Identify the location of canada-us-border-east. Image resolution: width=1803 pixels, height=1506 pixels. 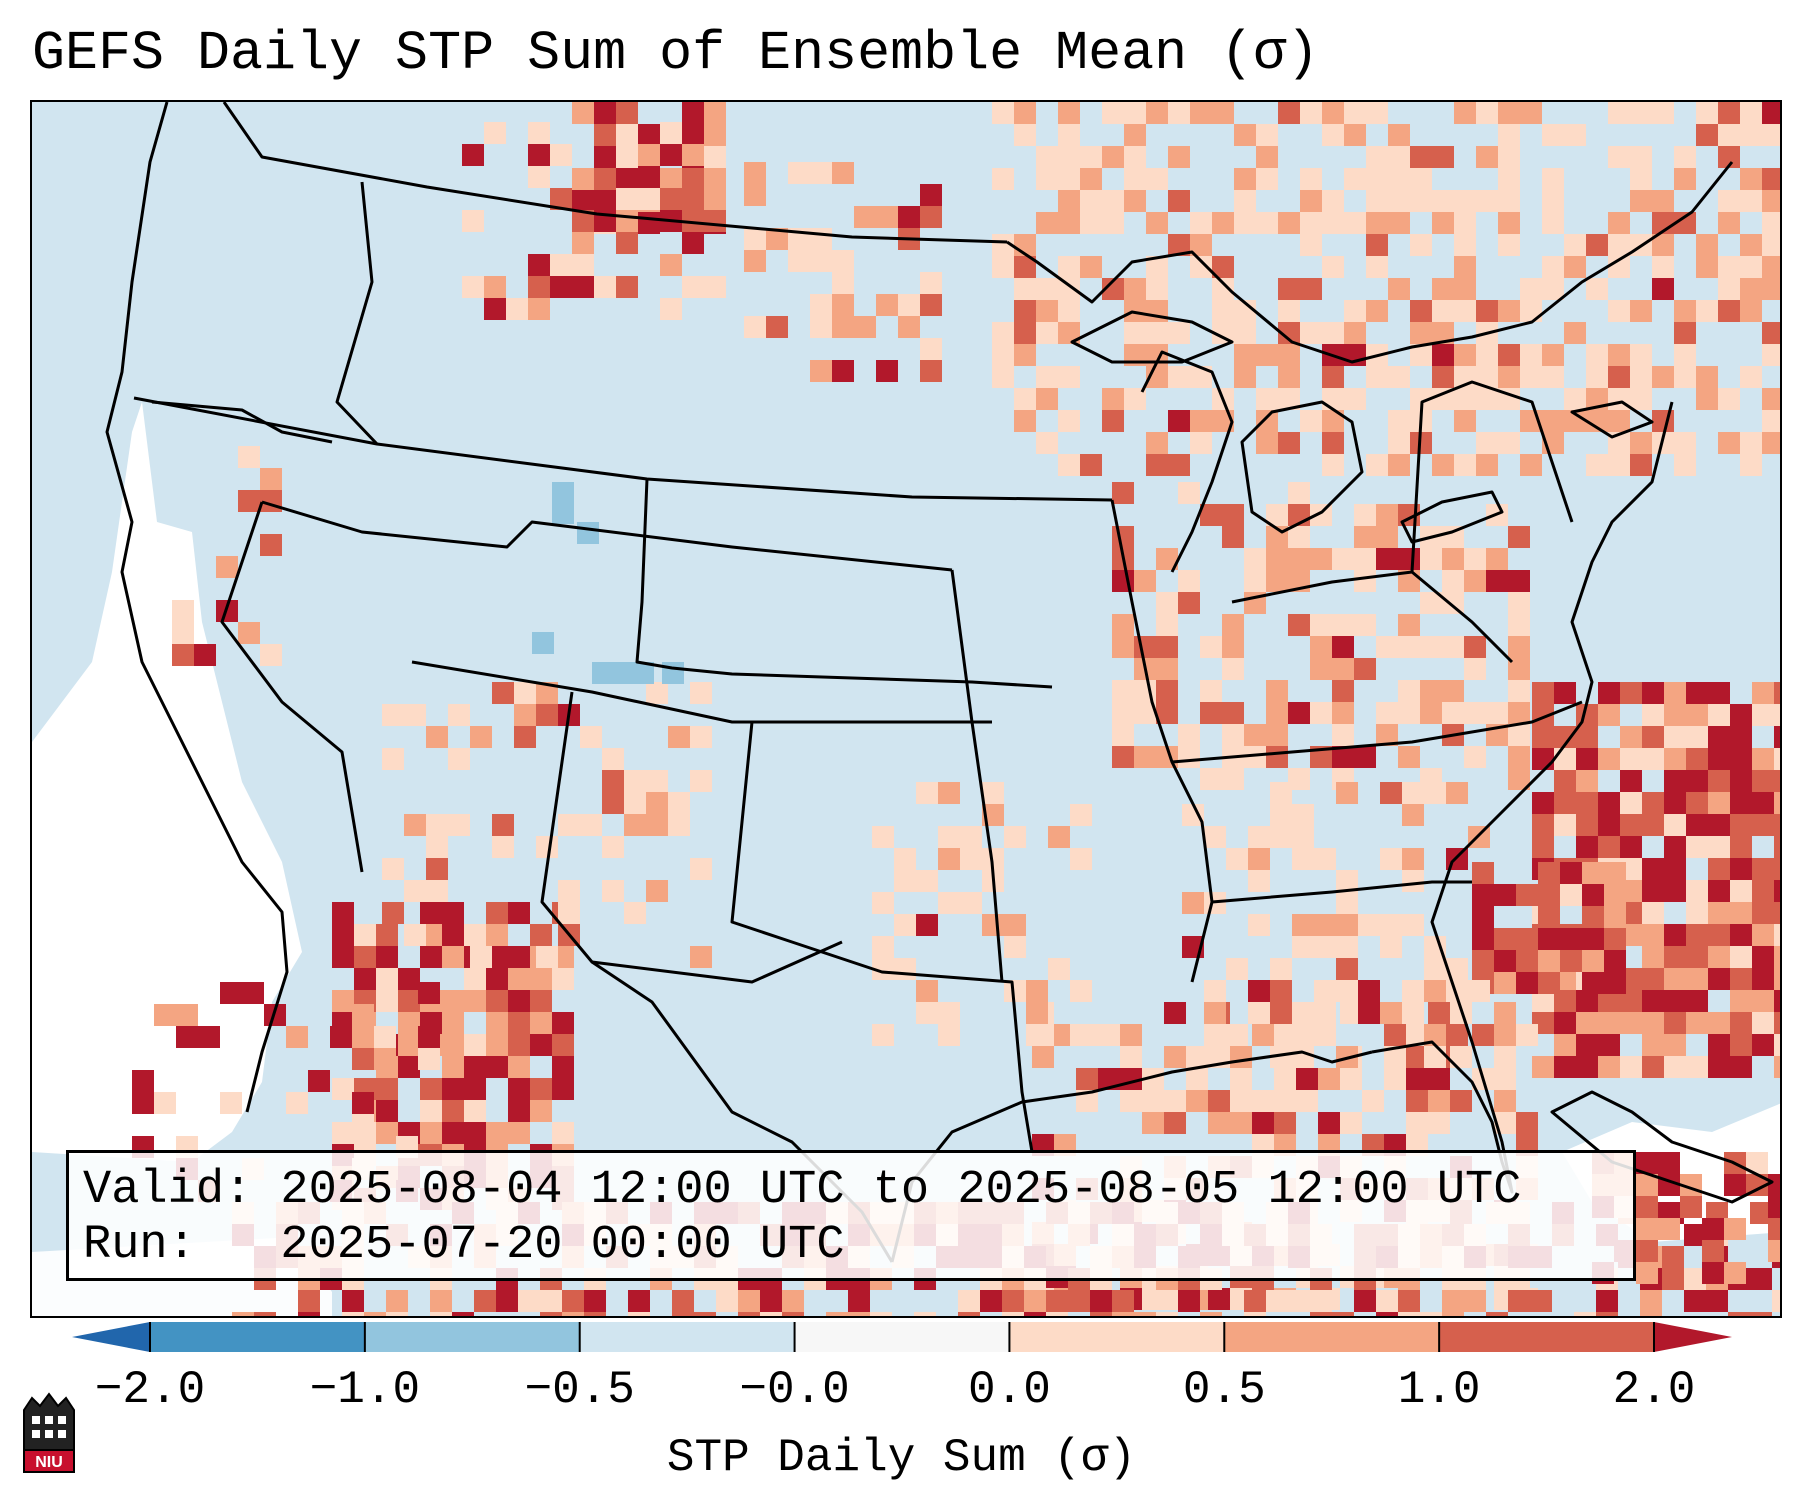
(1370, 262).